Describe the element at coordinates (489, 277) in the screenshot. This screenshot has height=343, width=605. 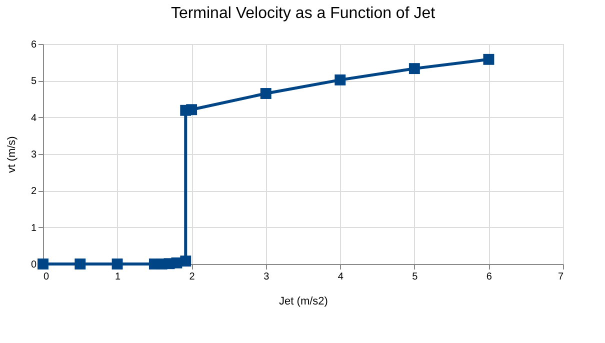
I see `x-tick-label: 6` at that location.